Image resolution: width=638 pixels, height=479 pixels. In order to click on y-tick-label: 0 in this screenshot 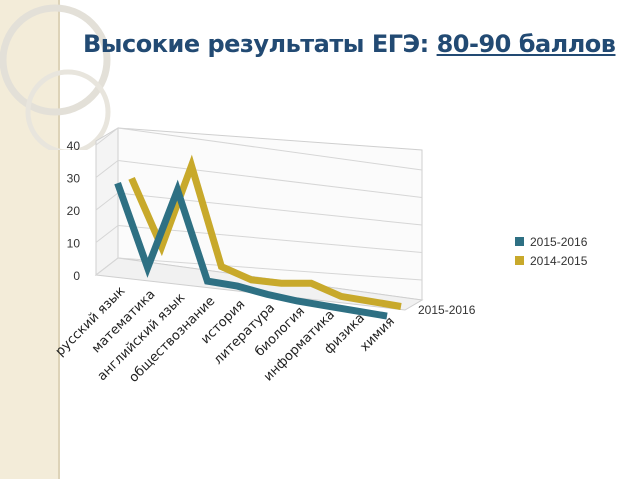, I will do `click(76, 276)`.